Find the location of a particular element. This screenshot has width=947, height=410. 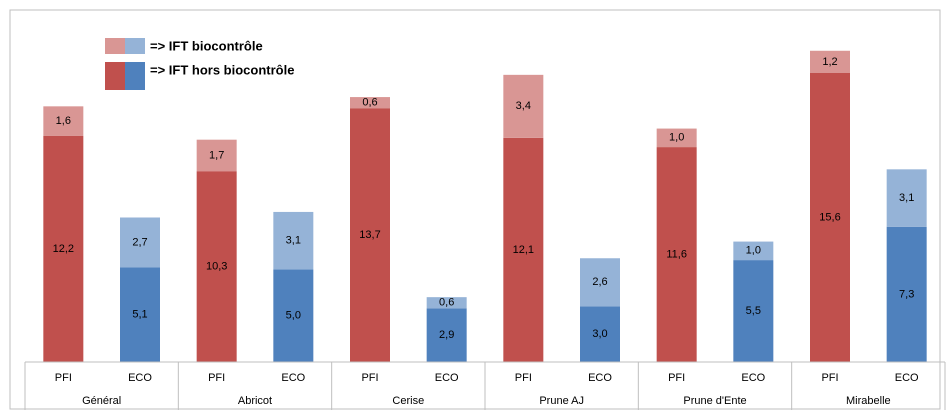

legend-label: => IFT hors biocontrôle is located at coordinates (222, 69).